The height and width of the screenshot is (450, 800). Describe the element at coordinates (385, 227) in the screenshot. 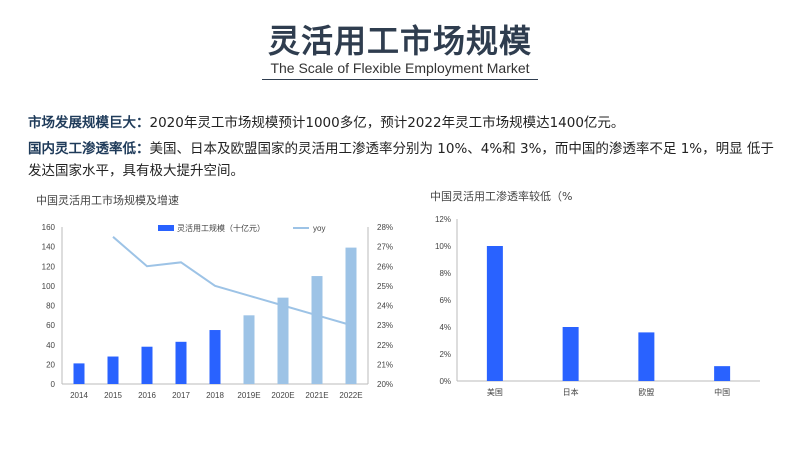

I see `chart1-y2-tick: 28%` at that location.